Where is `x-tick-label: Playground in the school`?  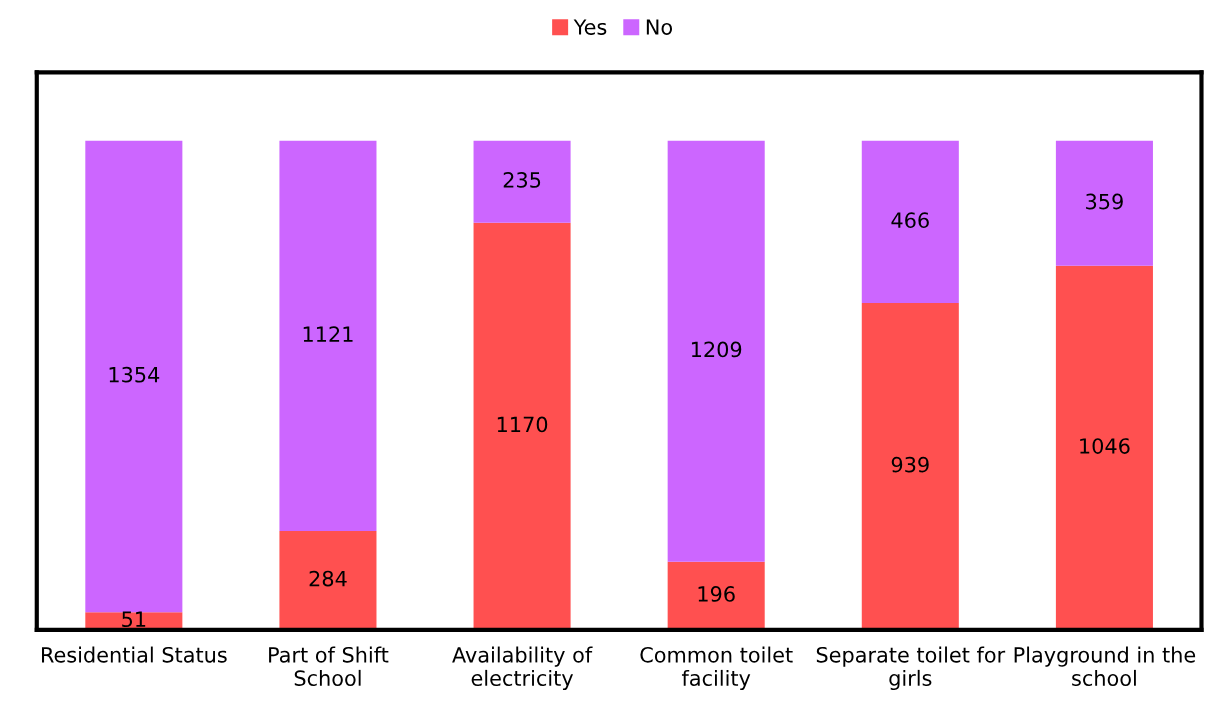 x-tick-label: Playground in the school is located at coordinates (1105, 666).